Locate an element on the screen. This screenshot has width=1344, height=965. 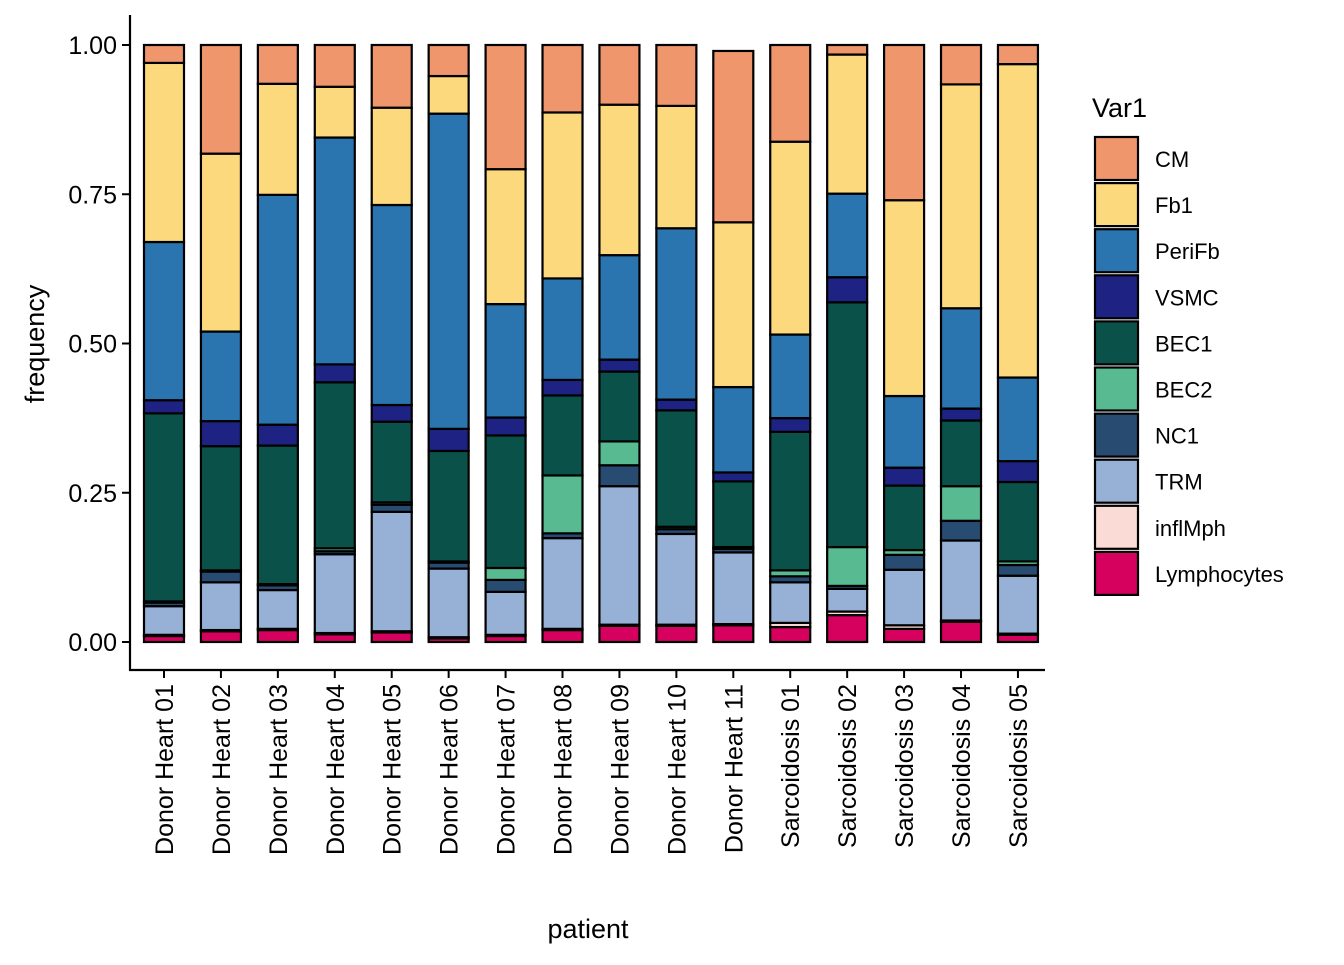
bar-segment: Donor Heart 07 — NC1: 0.02 is located at coordinates (505, 585).